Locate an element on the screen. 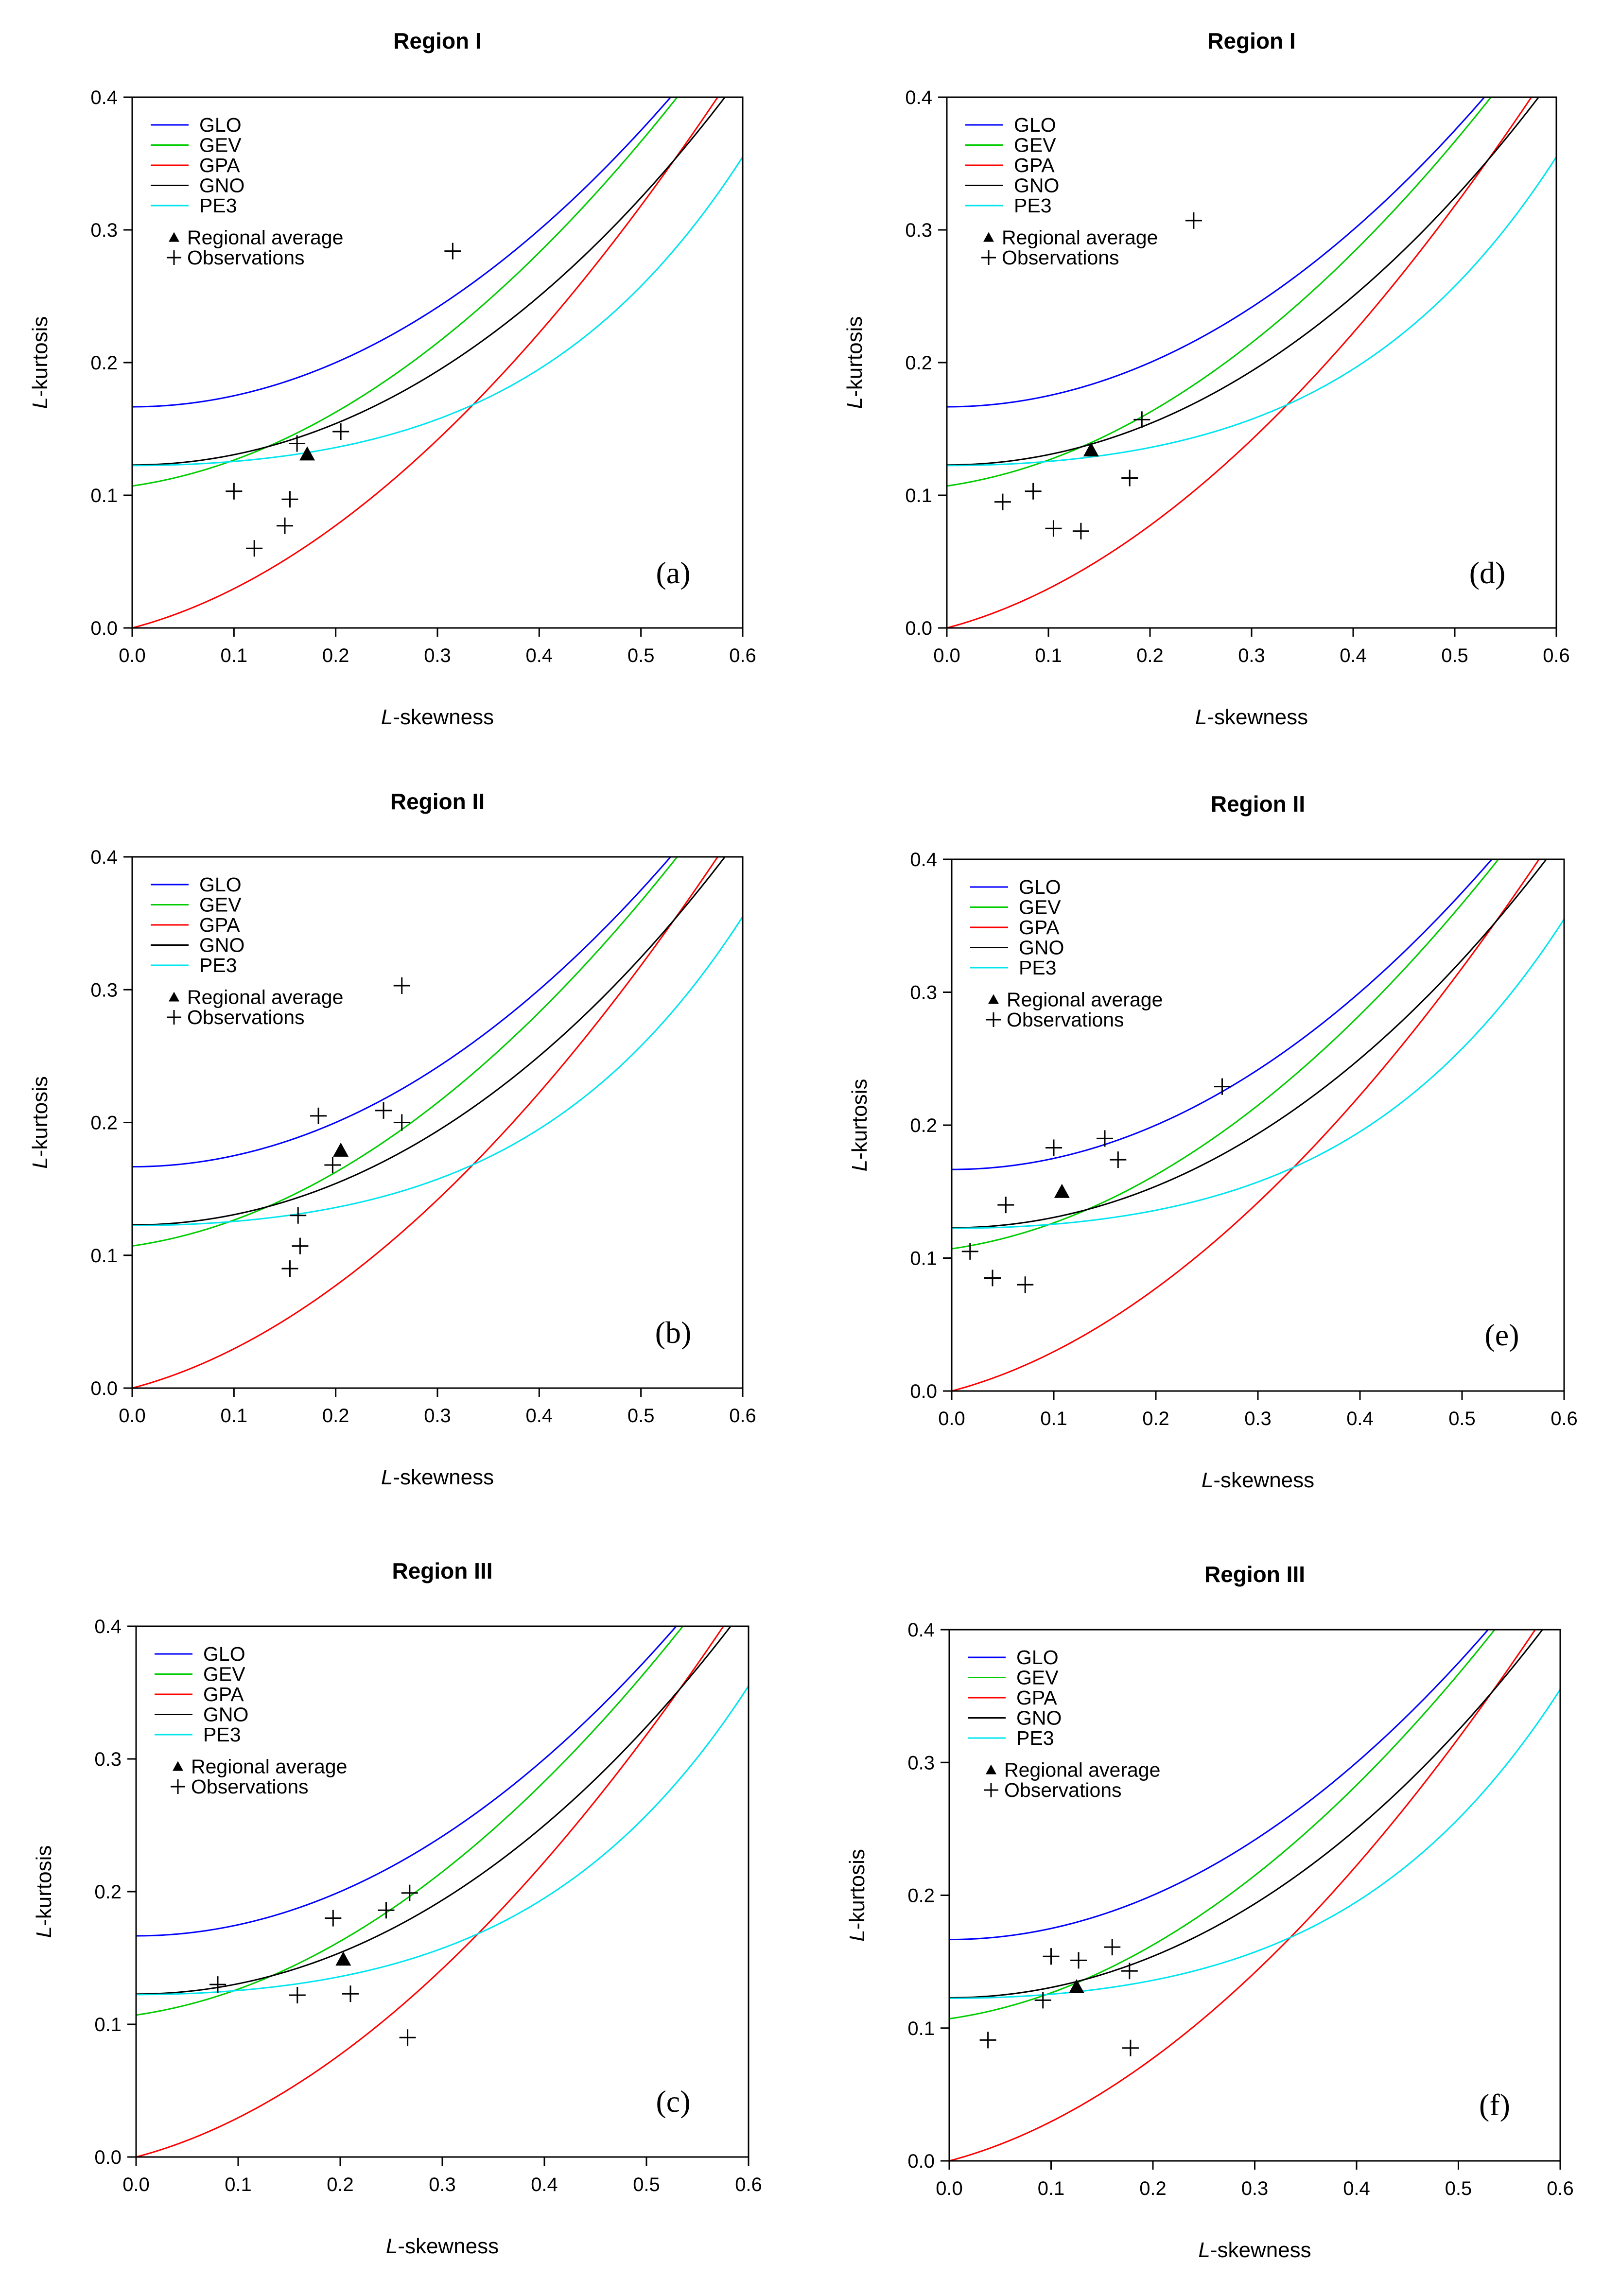 This screenshot has height=2296, width=1603. legend-label-regional-average: Regional average is located at coordinates (1080, 237).